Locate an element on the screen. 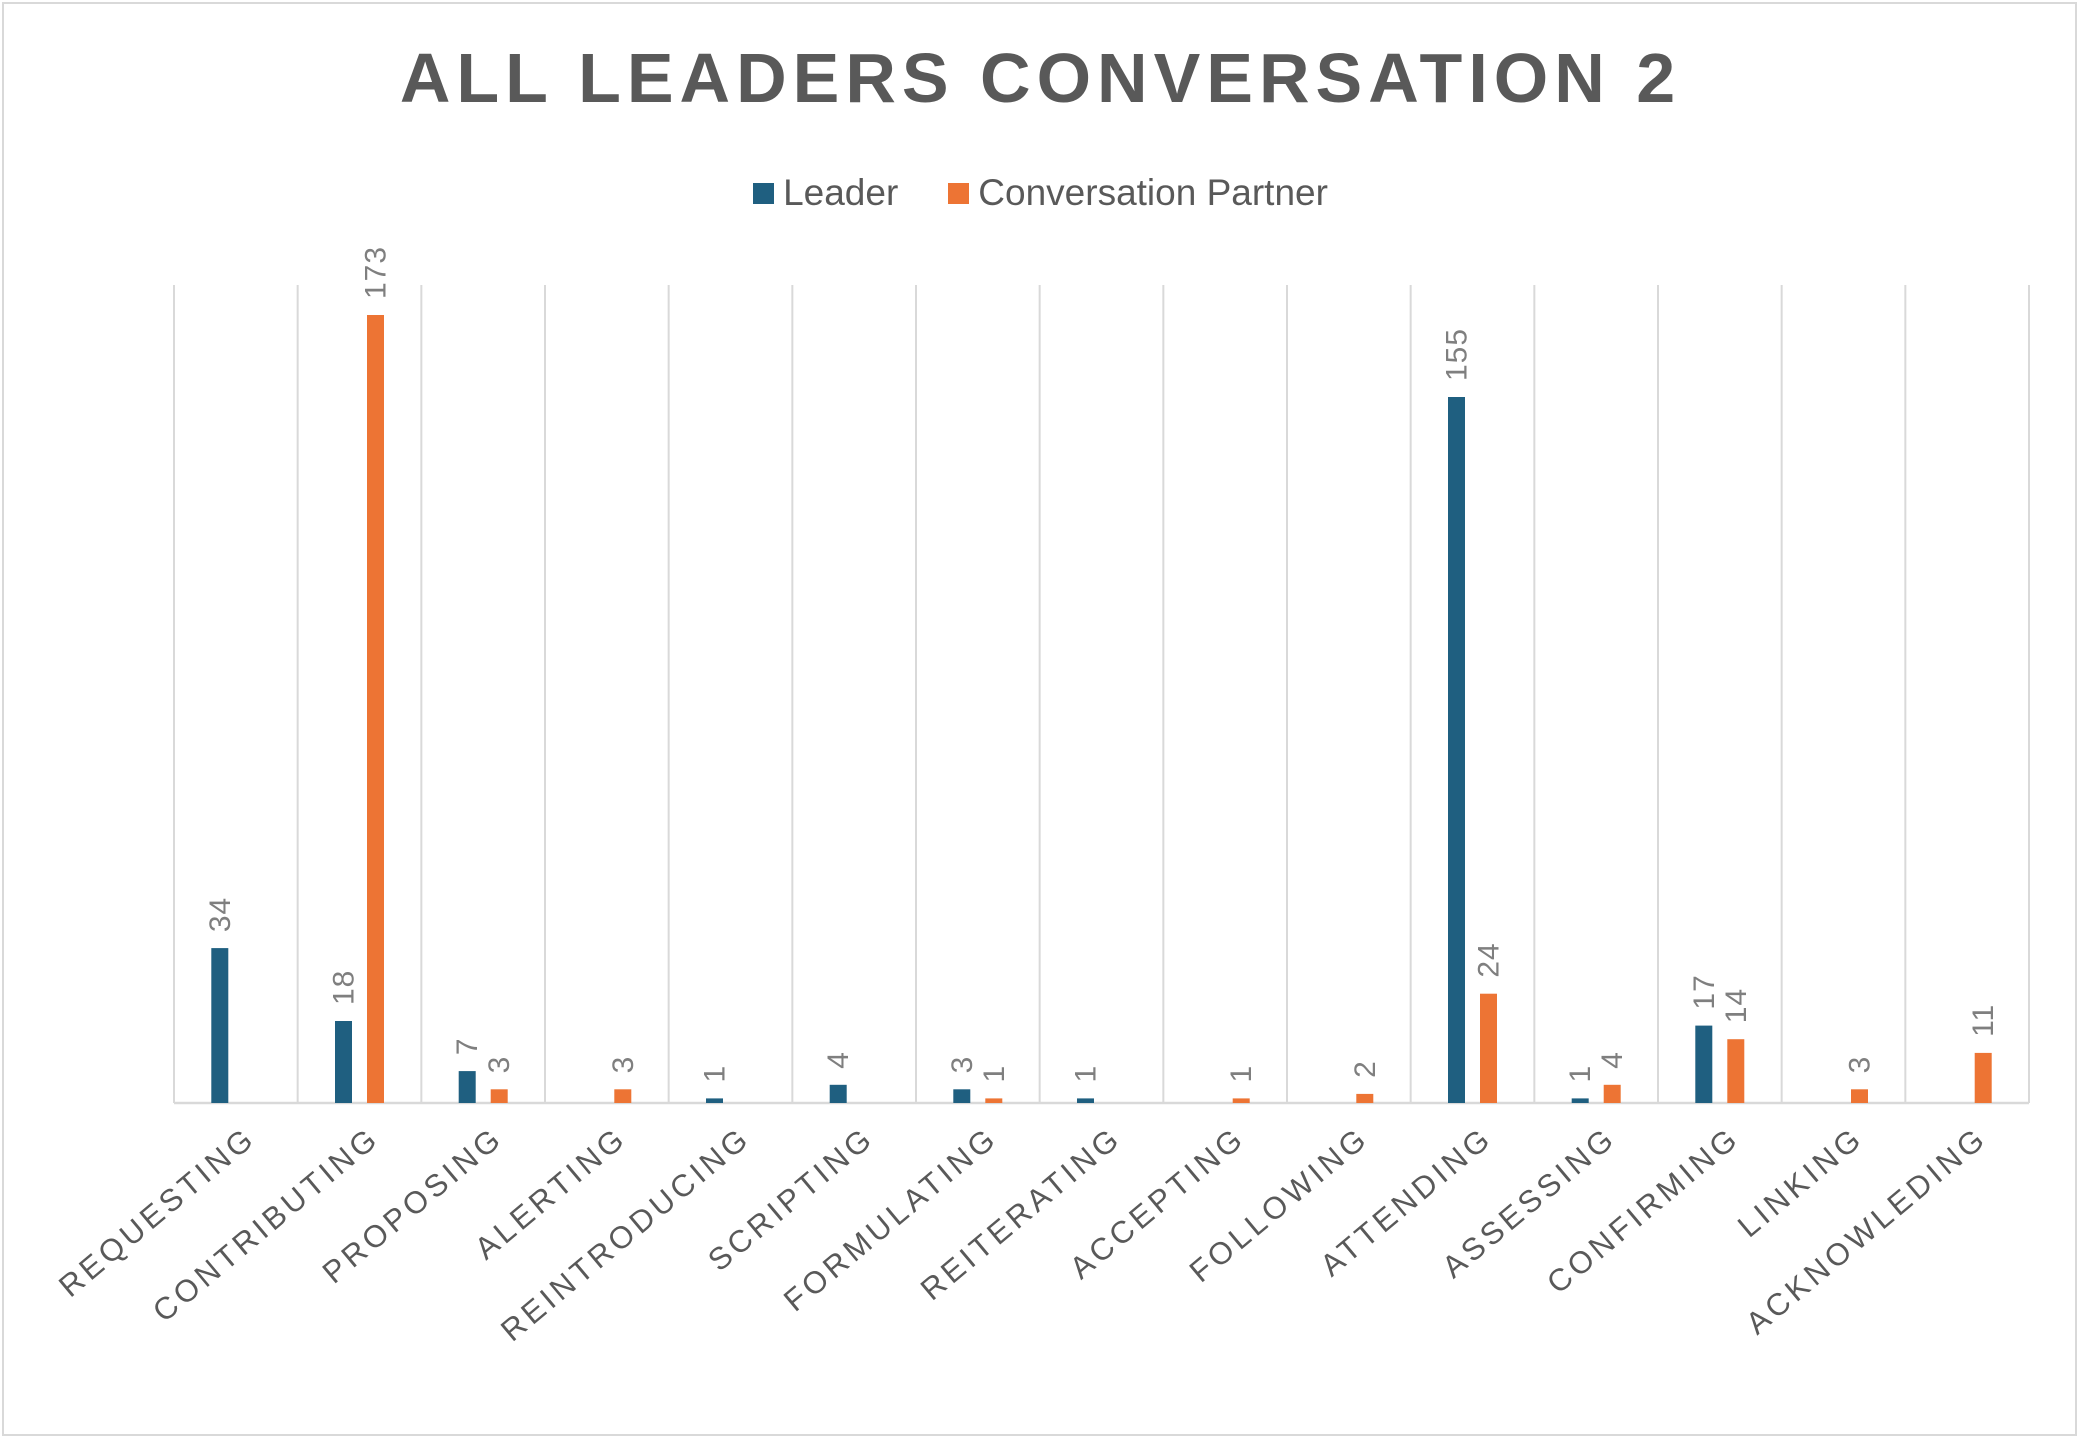 The height and width of the screenshot is (1440, 2081). bar-leader-scripting is located at coordinates (838, 1093).